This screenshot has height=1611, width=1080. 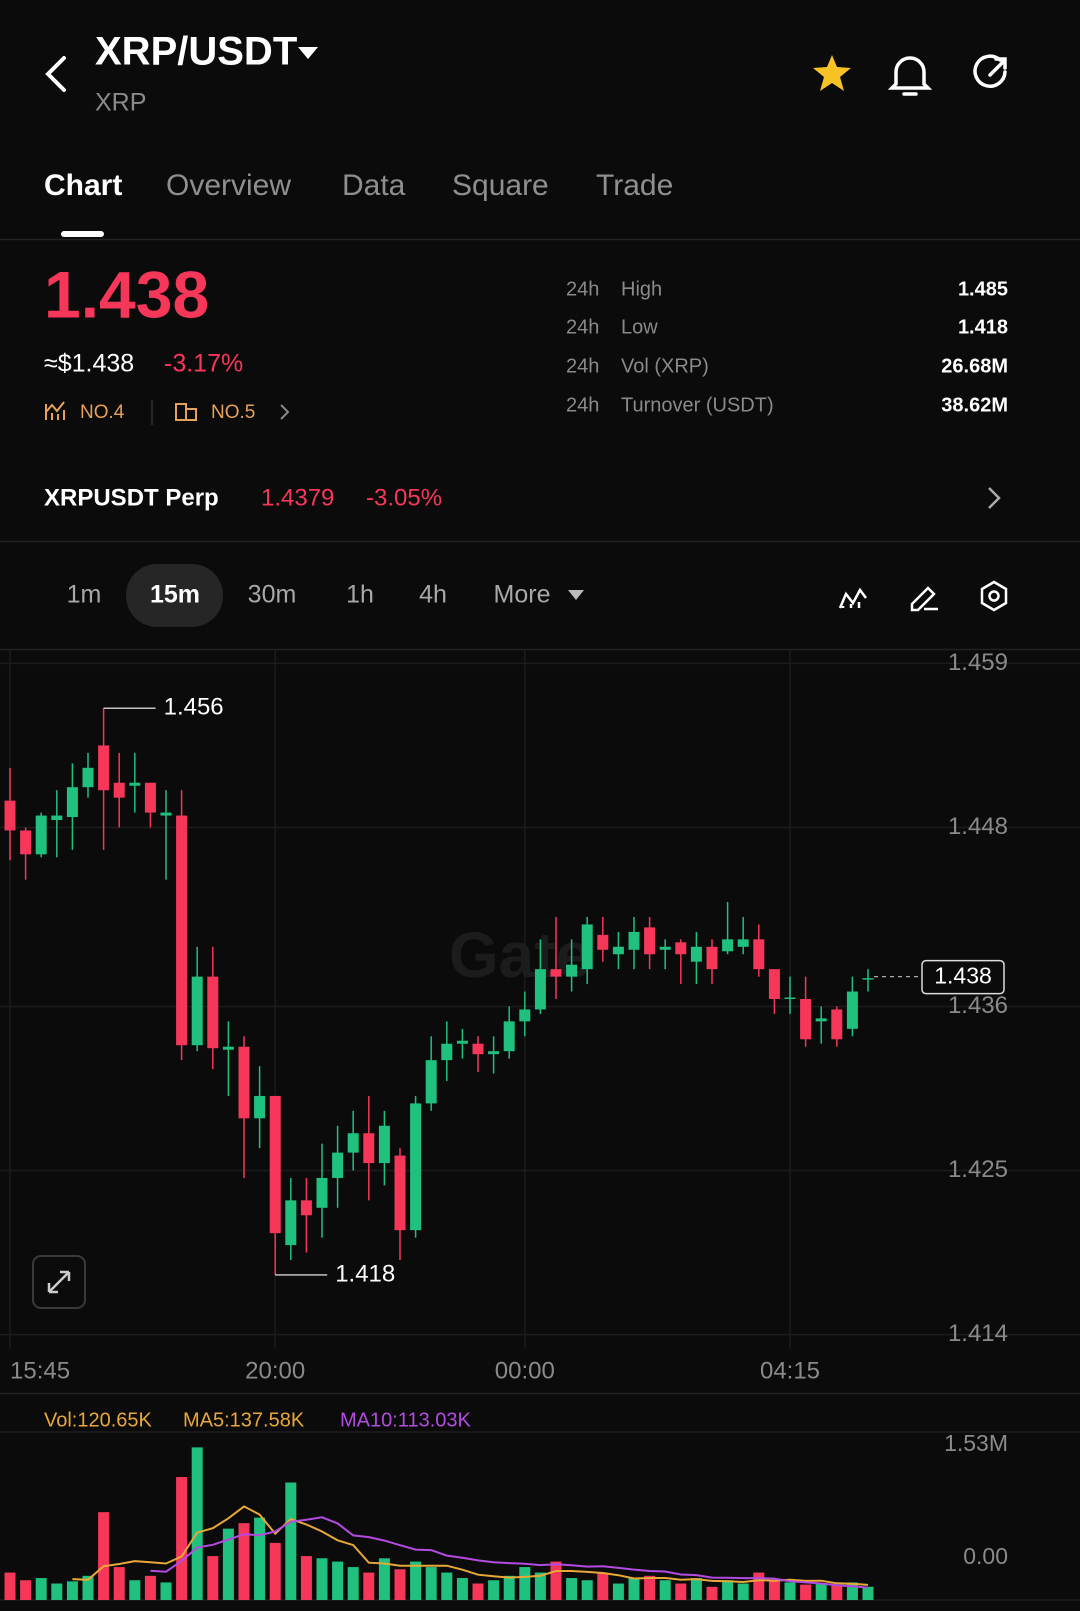 What do you see at coordinates (500, 185) in the screenshot?
I see `tab: Square` at bounding box center [500, 185].